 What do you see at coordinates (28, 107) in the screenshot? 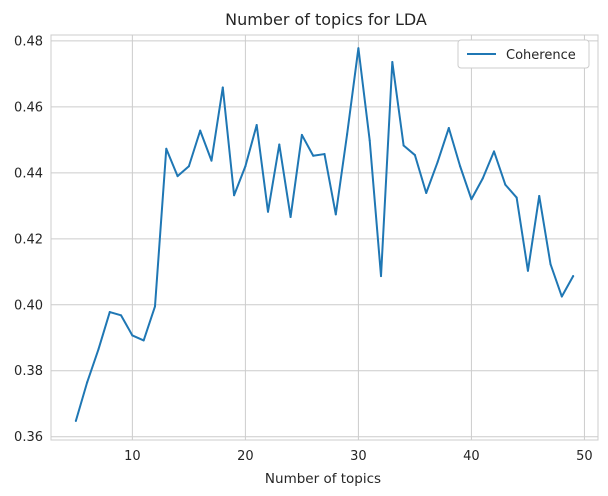
I see `y-tick-label: 0.46` at bounding box center [28, 107].